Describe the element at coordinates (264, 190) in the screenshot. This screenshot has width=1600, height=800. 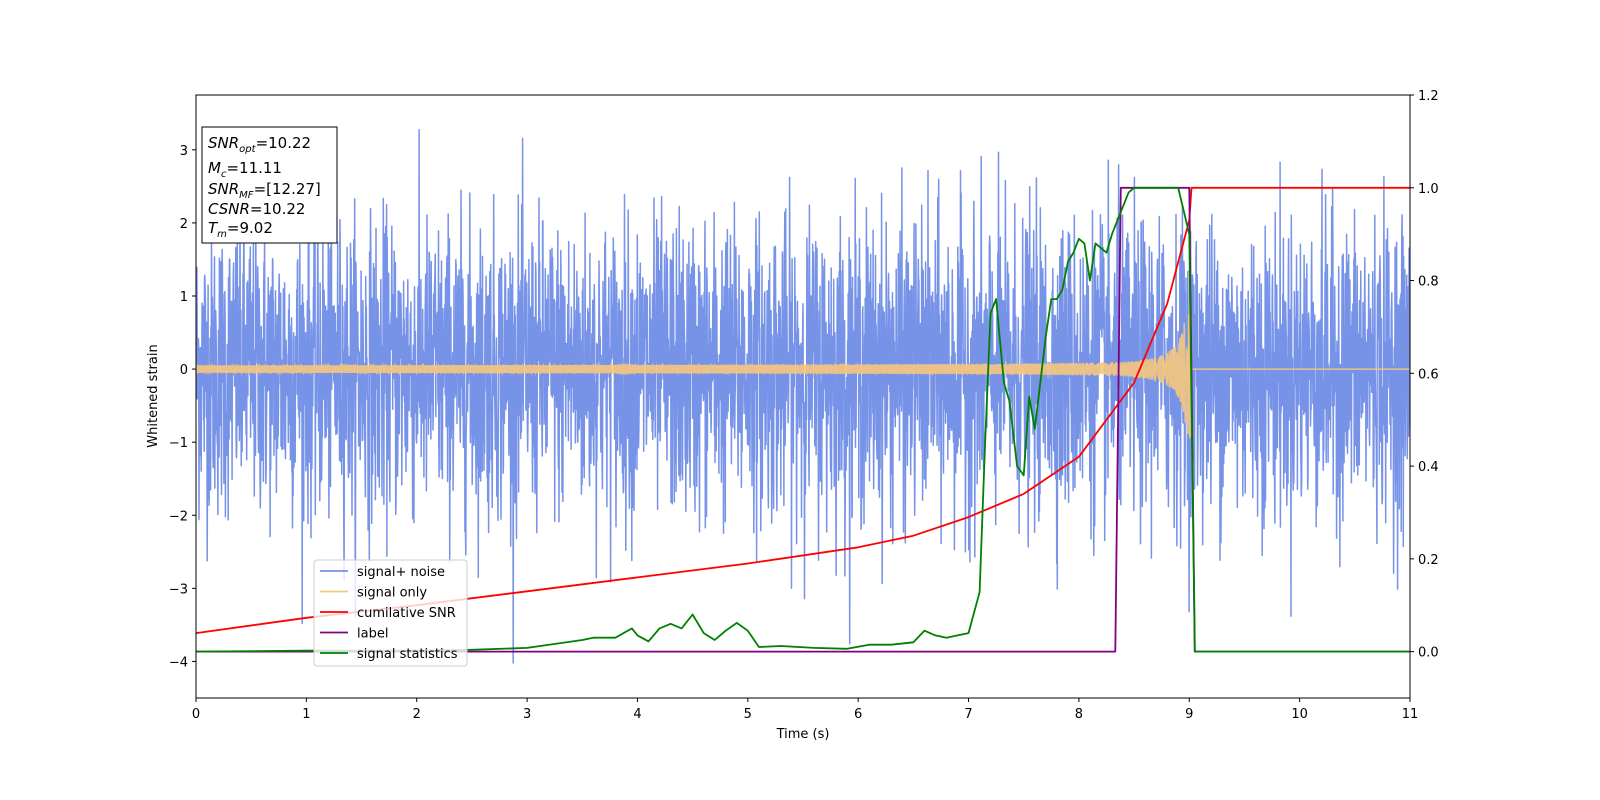
I see `info-line-snr-mf: SNRMF=[12.27]` at that location.